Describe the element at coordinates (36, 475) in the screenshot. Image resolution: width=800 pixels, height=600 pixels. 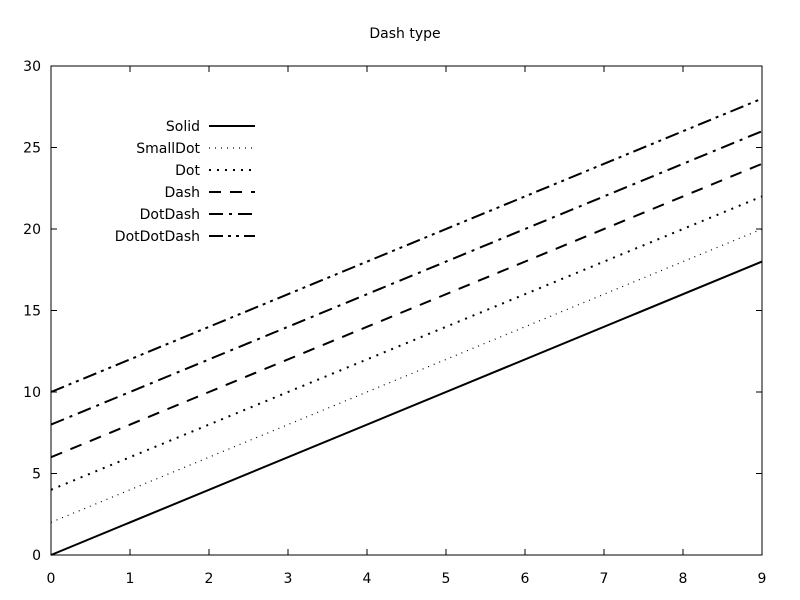
I see `y-tick-label: 5` at that location.